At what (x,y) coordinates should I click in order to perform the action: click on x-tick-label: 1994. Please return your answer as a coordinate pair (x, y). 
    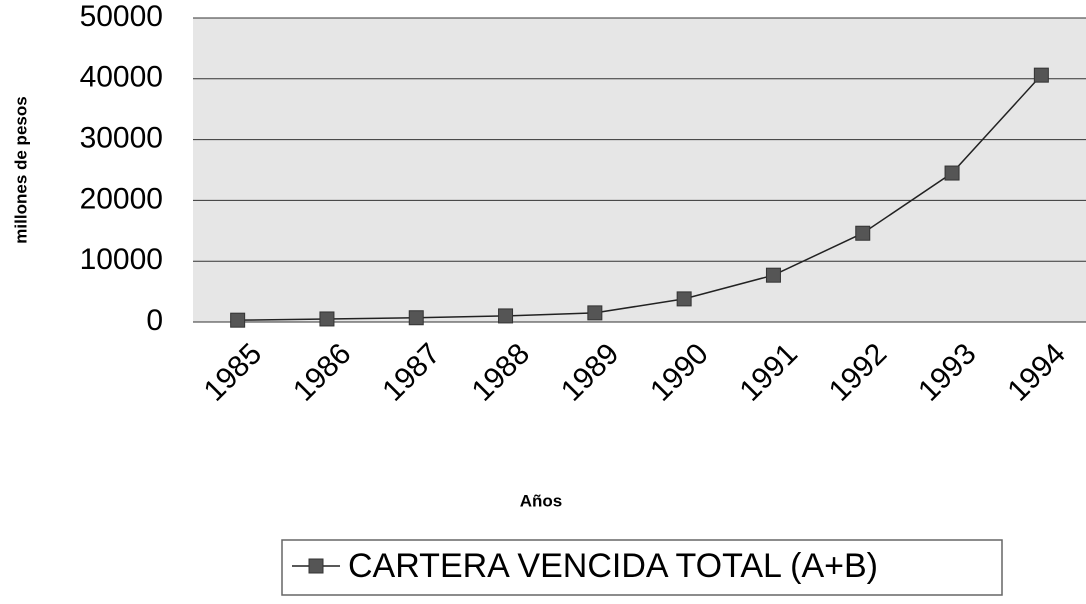
    Looking at the image, I should click on (1036, 372).